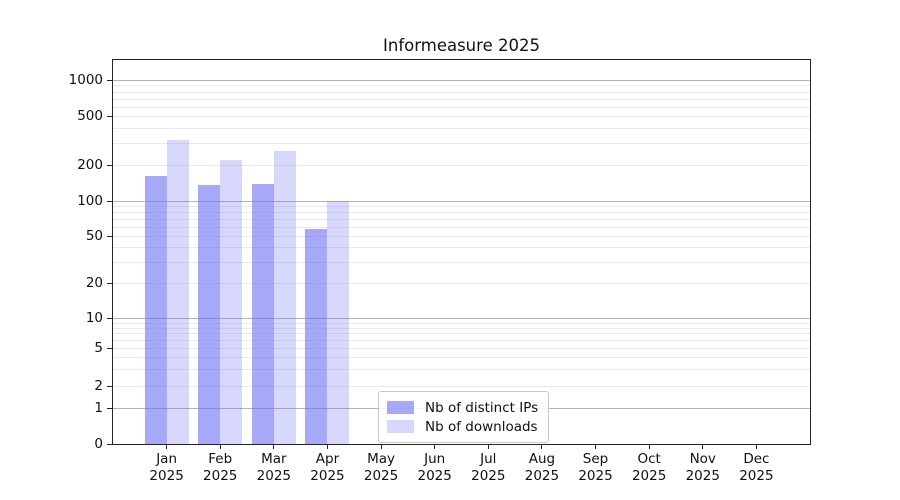  What do you see at coordinates (94, 318) in the screenshot?
I see `y-tick-label: 10` at bounding box center [94, 318].